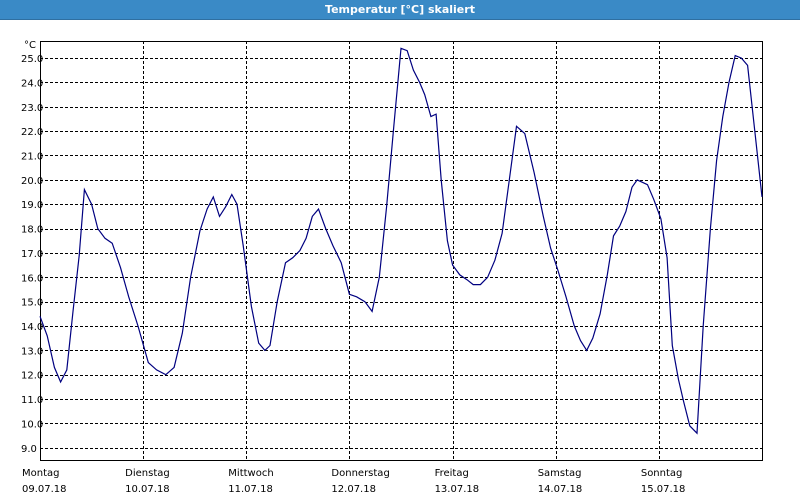  Describe the element at coordinates (560, 473) in the screenshot. I see `x-tick-weekday: Samstag` at that location.